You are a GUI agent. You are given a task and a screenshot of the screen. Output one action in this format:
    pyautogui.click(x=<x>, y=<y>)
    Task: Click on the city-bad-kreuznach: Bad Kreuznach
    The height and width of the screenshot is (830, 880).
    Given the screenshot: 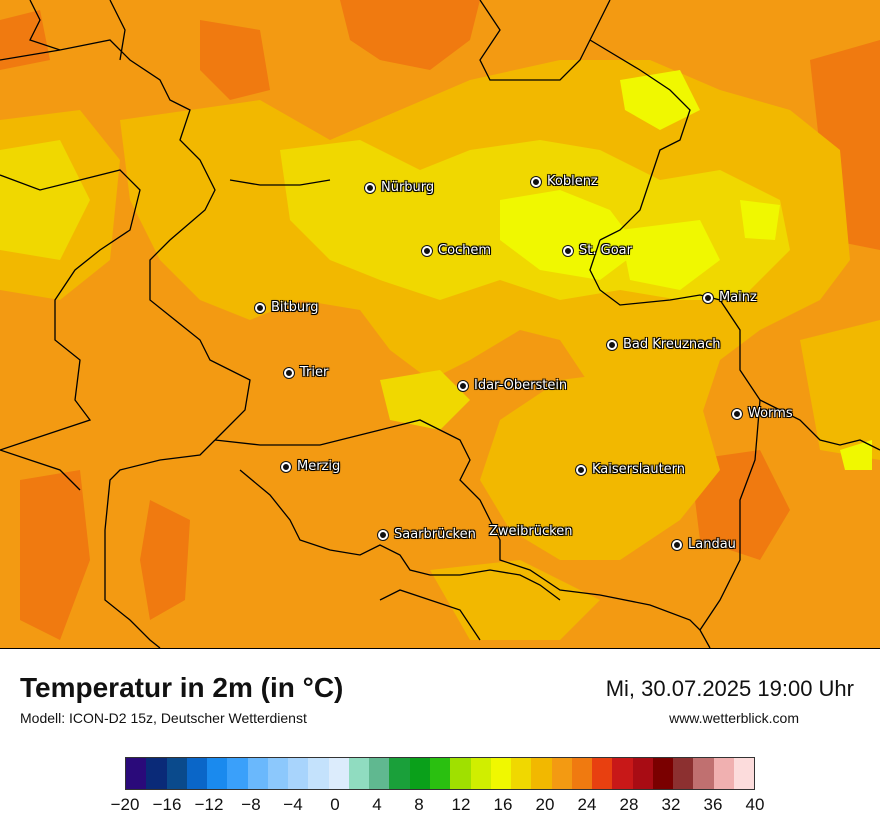 What is the action you would take?
    pyautogui.click(x=664, y=344)
    